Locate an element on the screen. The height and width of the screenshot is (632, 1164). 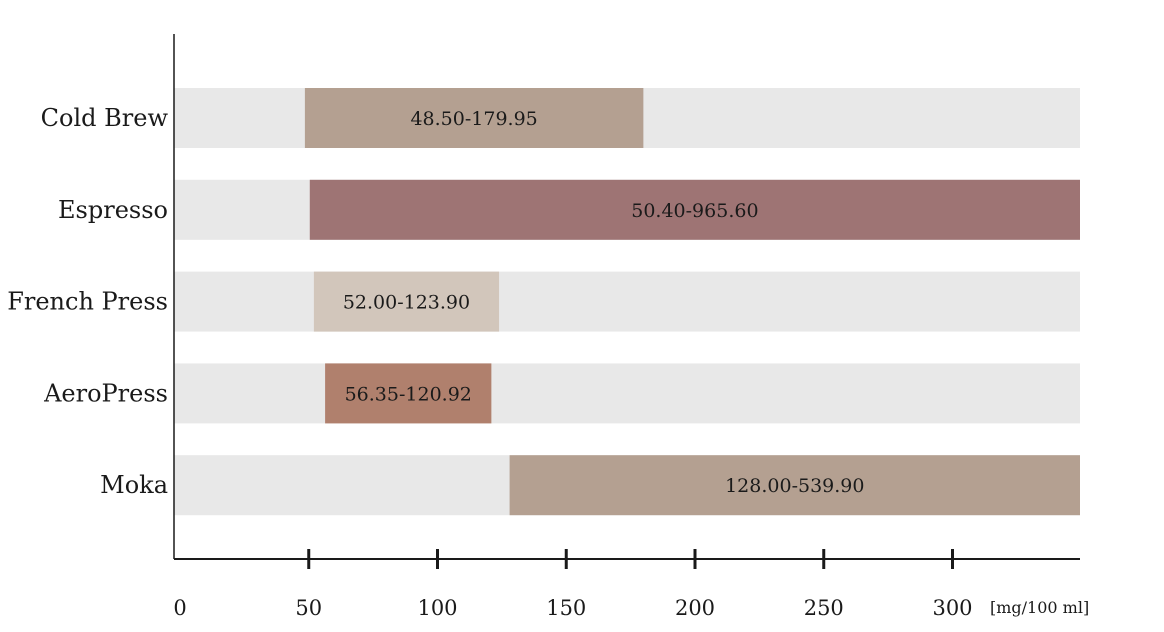
range-label-cold-brew: 48.50-179.95 is located at coordinates (473, 119).